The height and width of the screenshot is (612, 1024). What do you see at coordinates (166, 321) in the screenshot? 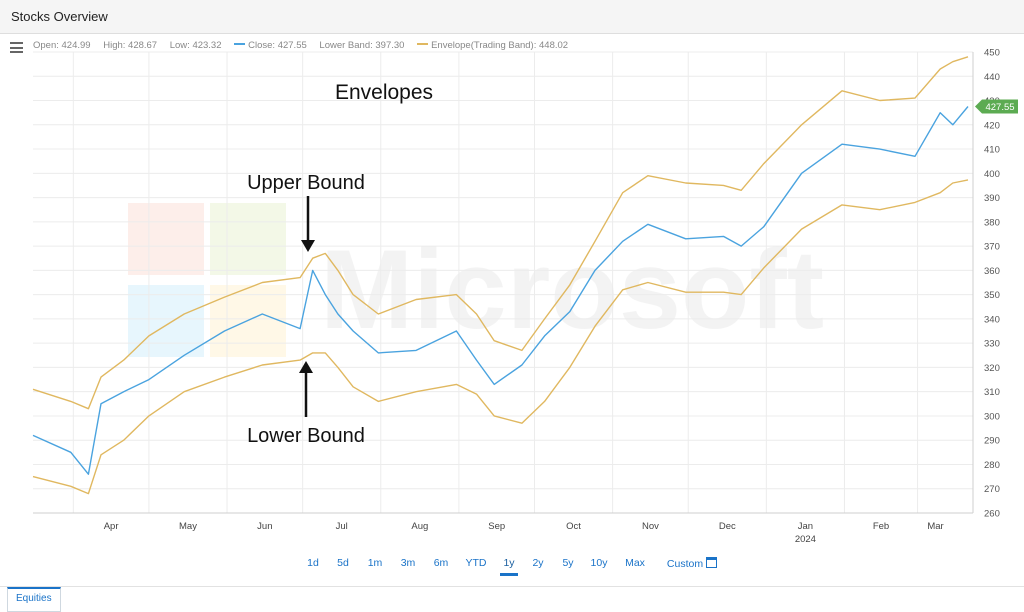
I see `logo-tile-blue` at bounding box center [166, 321].